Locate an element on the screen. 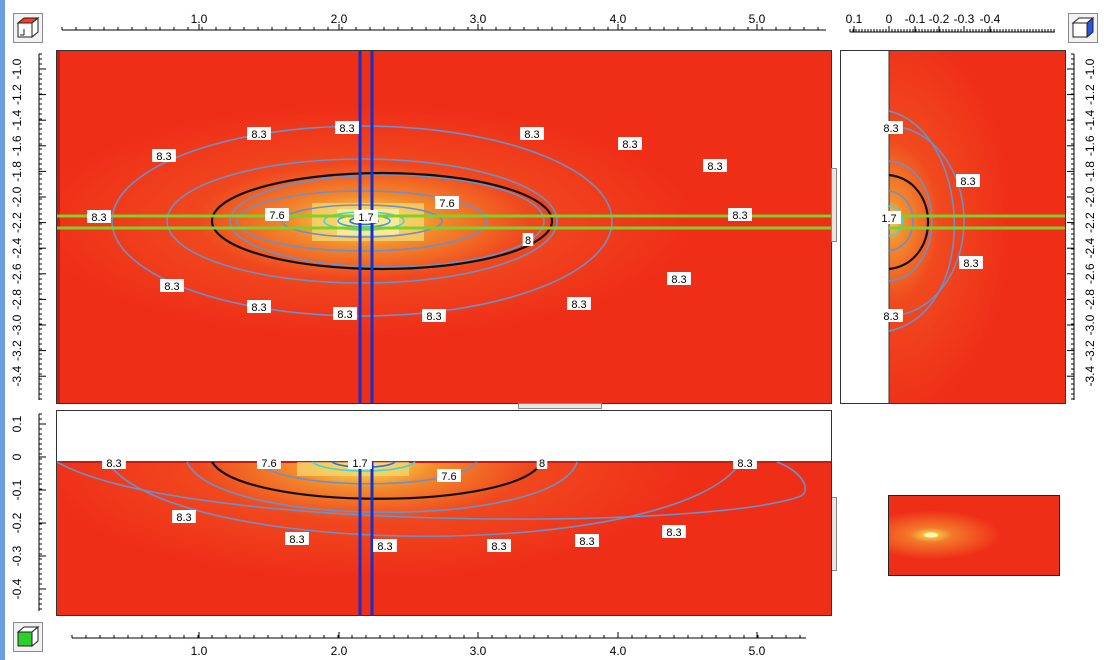 The image size is (1104, 660). left-ruler-main-label: -2.0 is located at coordinates (17, 196).